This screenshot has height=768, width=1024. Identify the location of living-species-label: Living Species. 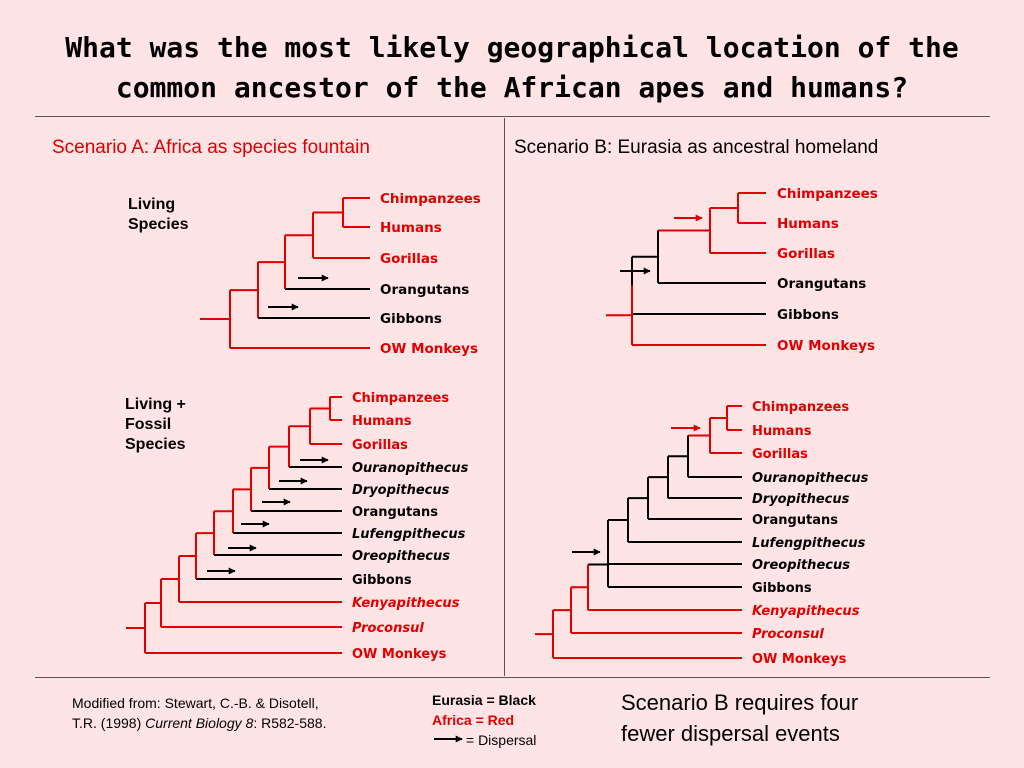
(158, 215).